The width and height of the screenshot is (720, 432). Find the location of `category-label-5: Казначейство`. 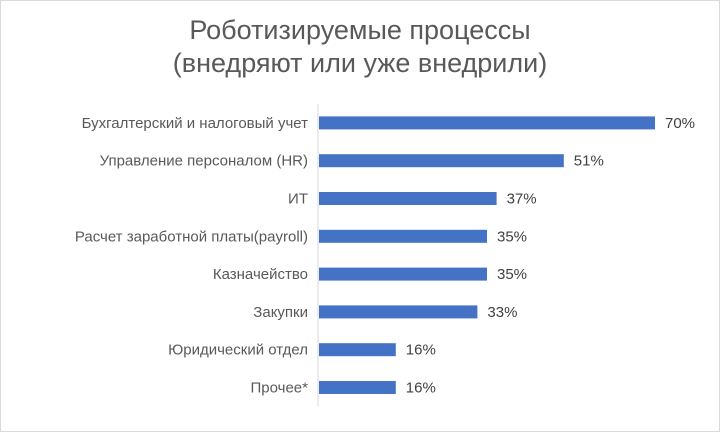

category-label-5: Казначейство is located at coordinates (260, 274).